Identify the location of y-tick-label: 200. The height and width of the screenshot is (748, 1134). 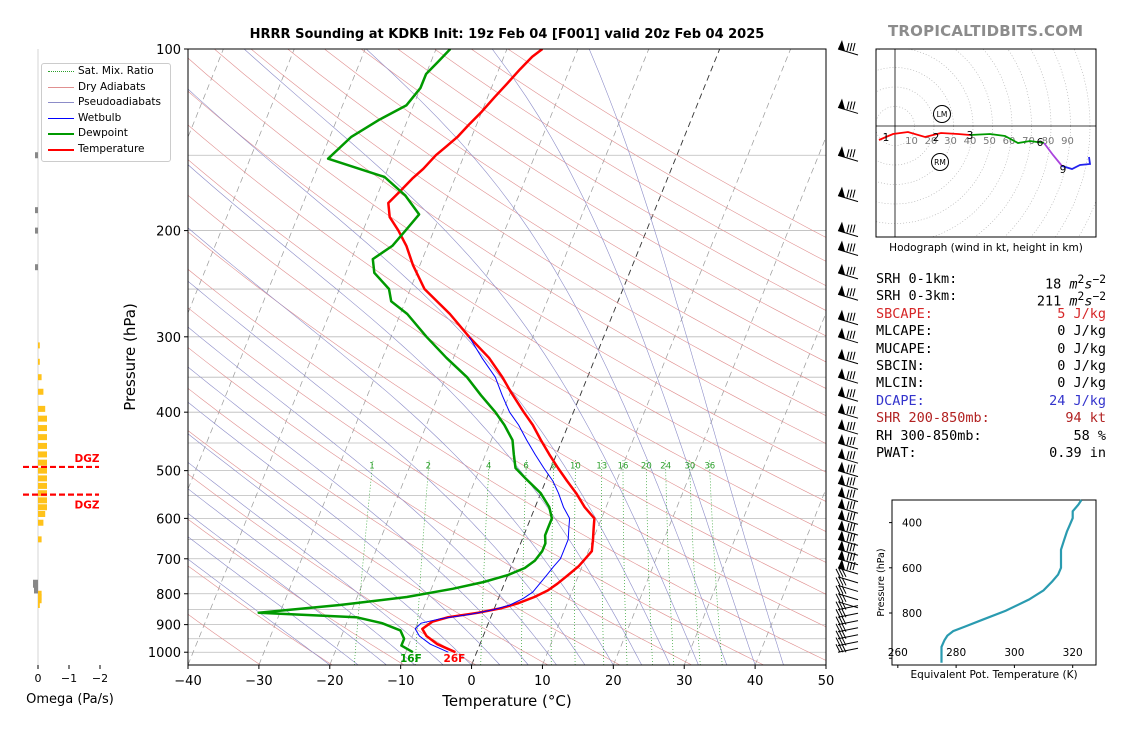
(168, 232).